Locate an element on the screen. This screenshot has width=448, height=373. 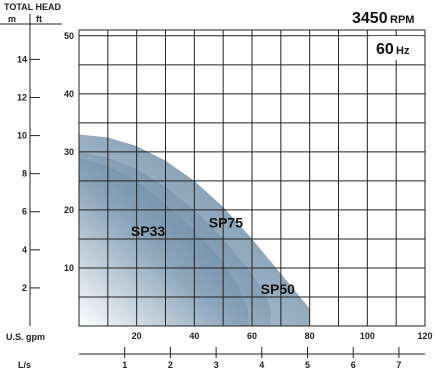
y-unit-ft: ft is located at coordinates (39, 19).